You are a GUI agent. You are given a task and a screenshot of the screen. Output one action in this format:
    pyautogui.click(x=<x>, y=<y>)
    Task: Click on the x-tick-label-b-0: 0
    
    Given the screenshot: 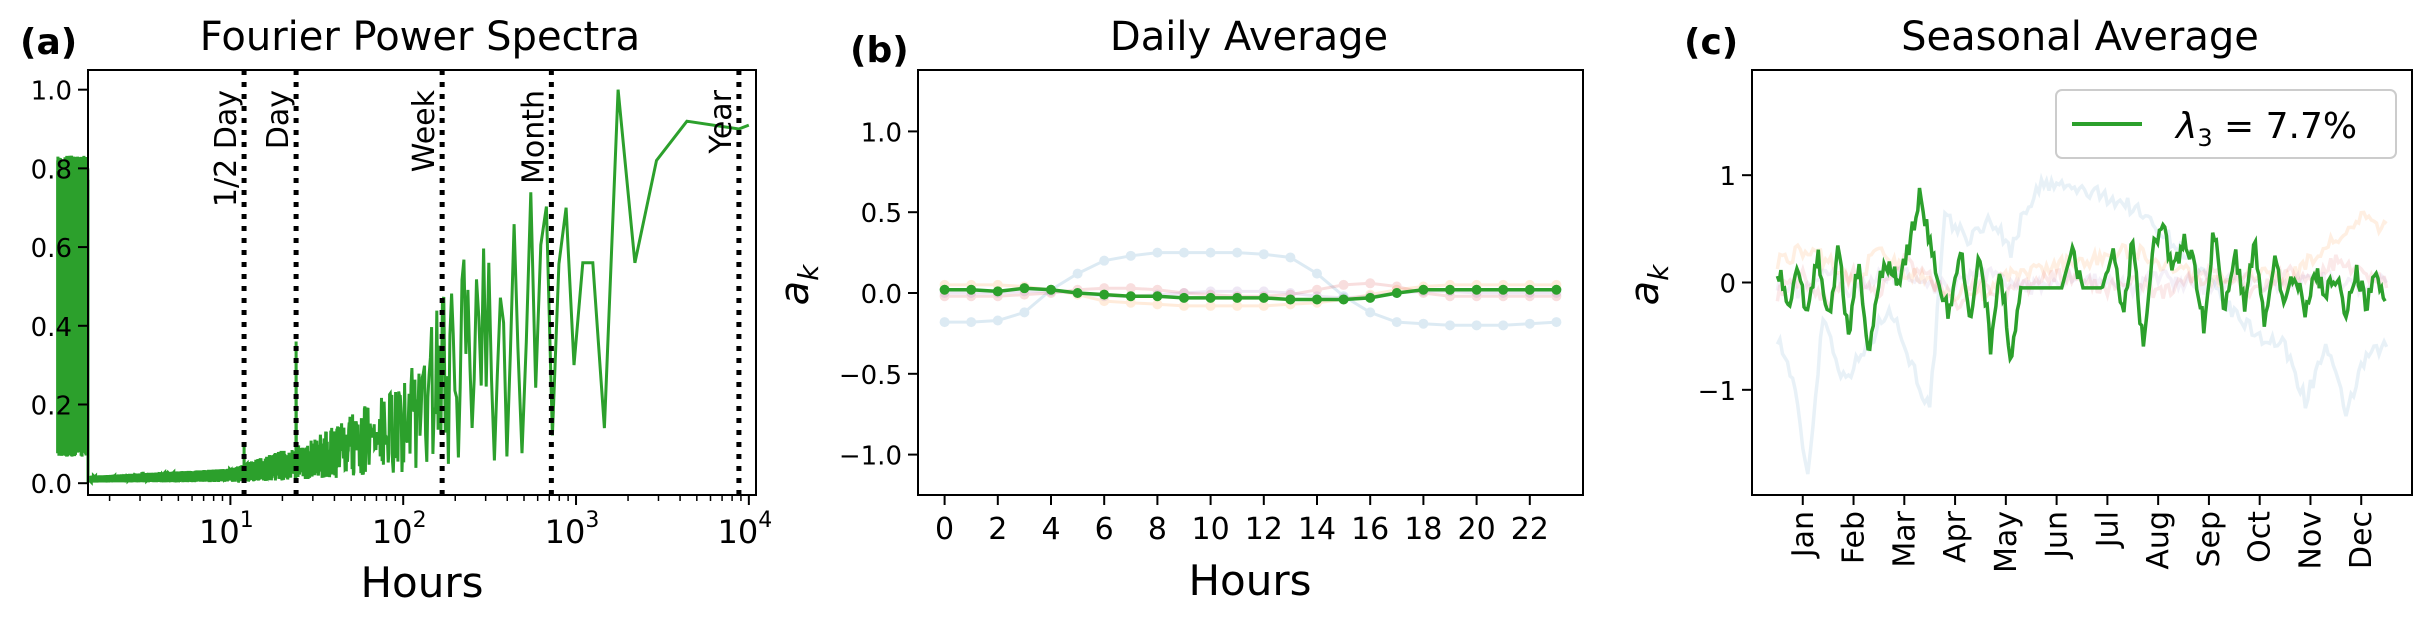 What is the action you would take?
    pyautogui.click(x=944, y=529)
    